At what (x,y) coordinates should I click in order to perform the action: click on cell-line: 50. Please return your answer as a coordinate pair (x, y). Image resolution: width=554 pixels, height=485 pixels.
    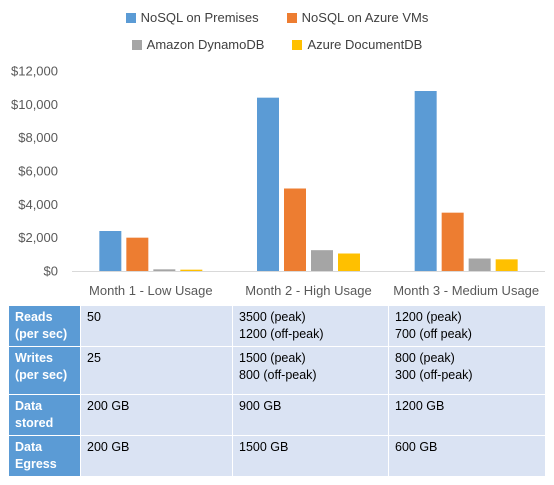
    Looking at the image, I should click on (94, 317).